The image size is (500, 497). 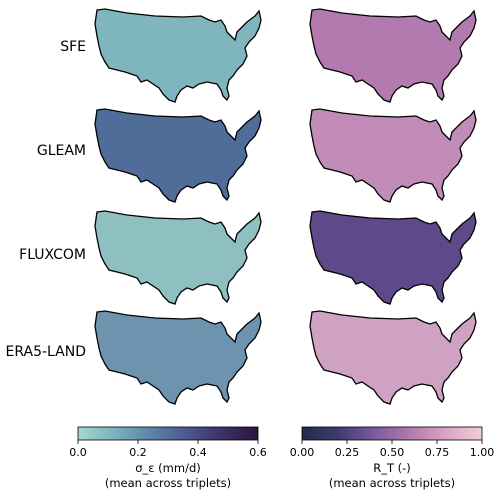 I want to click on map-gleam-sigma, so click(x=178, y=155).